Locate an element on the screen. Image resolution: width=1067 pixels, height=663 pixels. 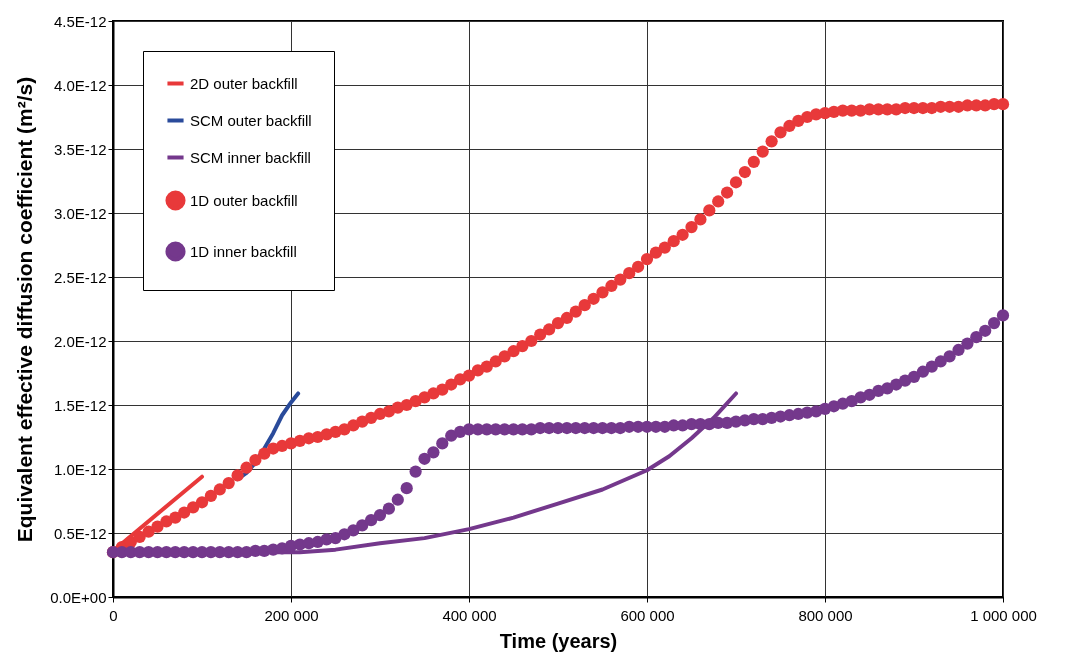
y-tick-label: 0.0E+00 is located at coordinates (78, 597).